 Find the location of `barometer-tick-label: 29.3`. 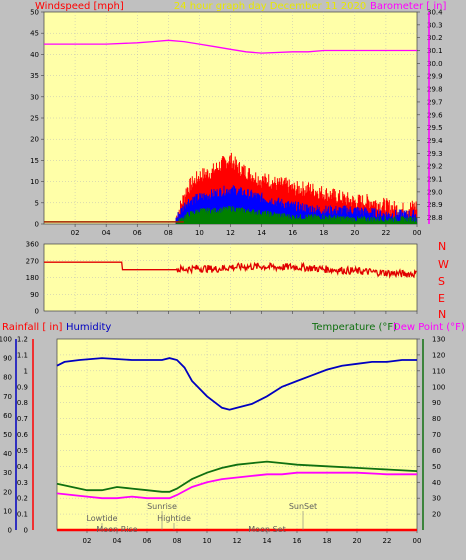

barometer-tick-label: 29.3 is located at coordinates (435, 154).